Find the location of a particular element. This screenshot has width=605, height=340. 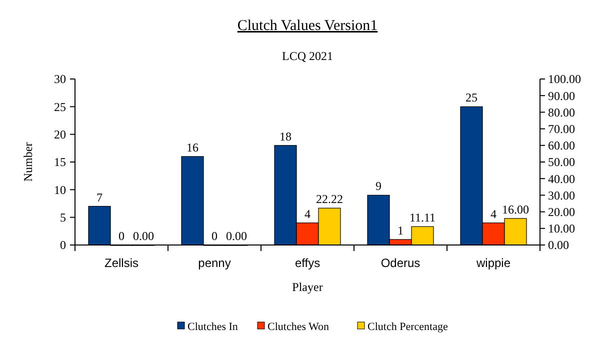

y2-tick-label: 30.00 is located at coordinates (561, 195).